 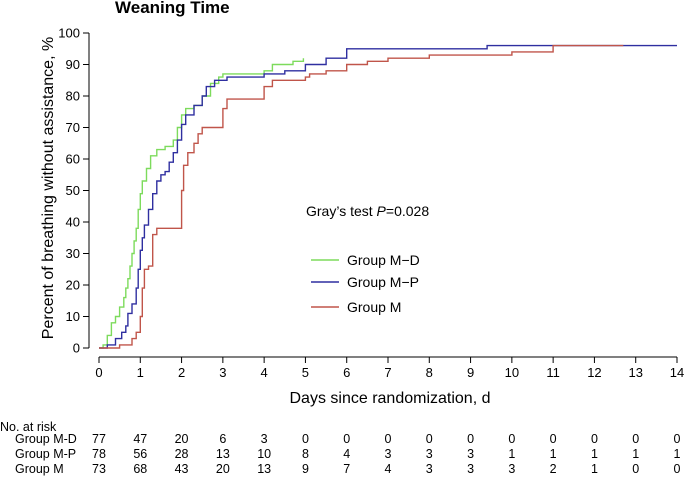 What do you see at coordinates (346, 372) in the screenshot?
I see `x-tick-label-6: 6` at bounding box center [346, 372].